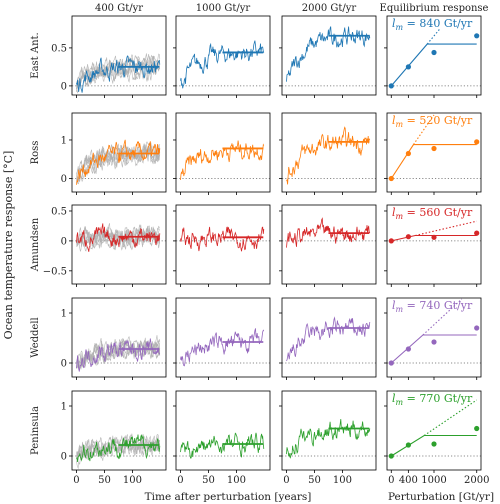 The image size is (500, 504). I want to click on figure-xlabel-time: Time after perturbation [years], so click(228, 497).